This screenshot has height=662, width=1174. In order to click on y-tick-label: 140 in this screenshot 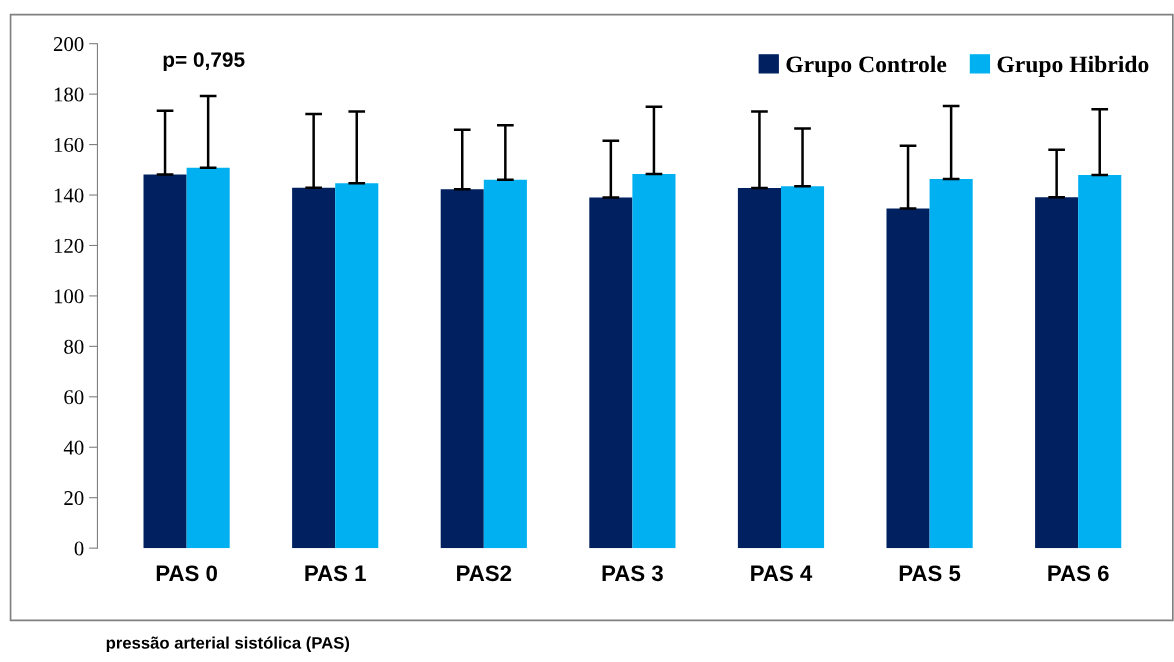, I will do `click(69, 195)`.